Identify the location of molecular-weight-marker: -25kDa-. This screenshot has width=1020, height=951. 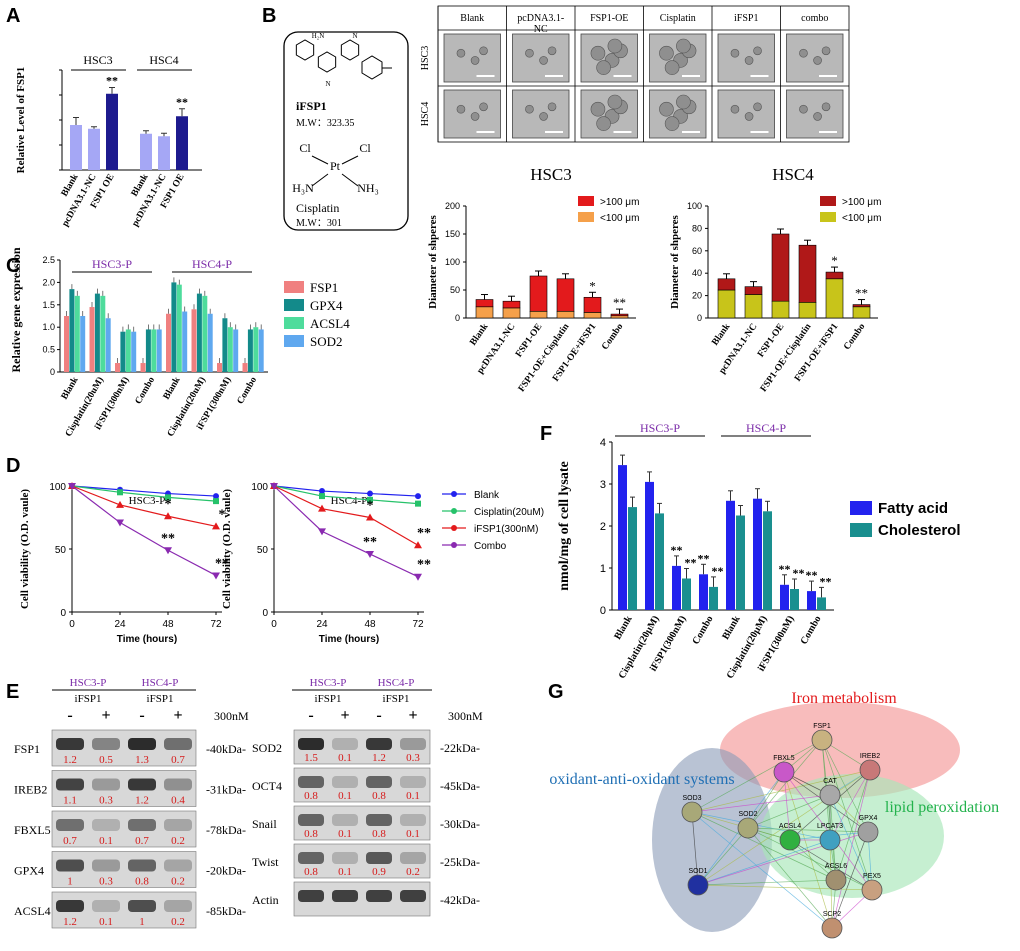
(460, 862).